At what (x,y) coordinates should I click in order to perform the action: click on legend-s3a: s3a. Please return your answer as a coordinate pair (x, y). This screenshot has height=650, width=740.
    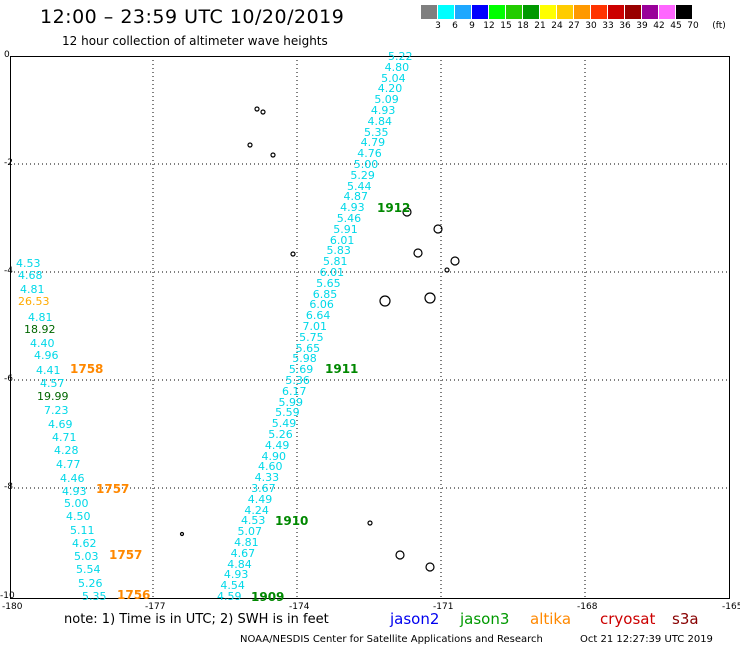
    Looking at the image, I should click on (685, 619).